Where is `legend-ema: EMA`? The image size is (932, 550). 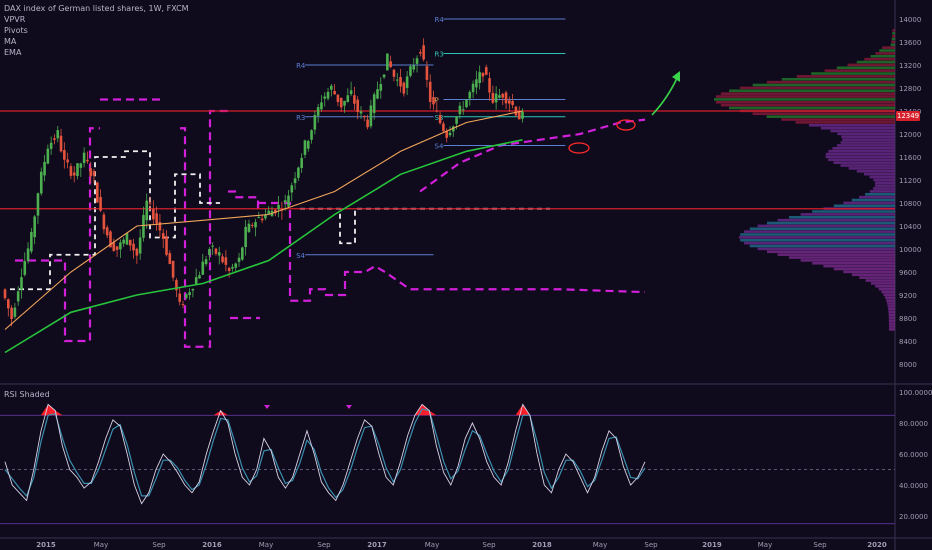 legend-ema: EMA is located at coordinates (13, 52).